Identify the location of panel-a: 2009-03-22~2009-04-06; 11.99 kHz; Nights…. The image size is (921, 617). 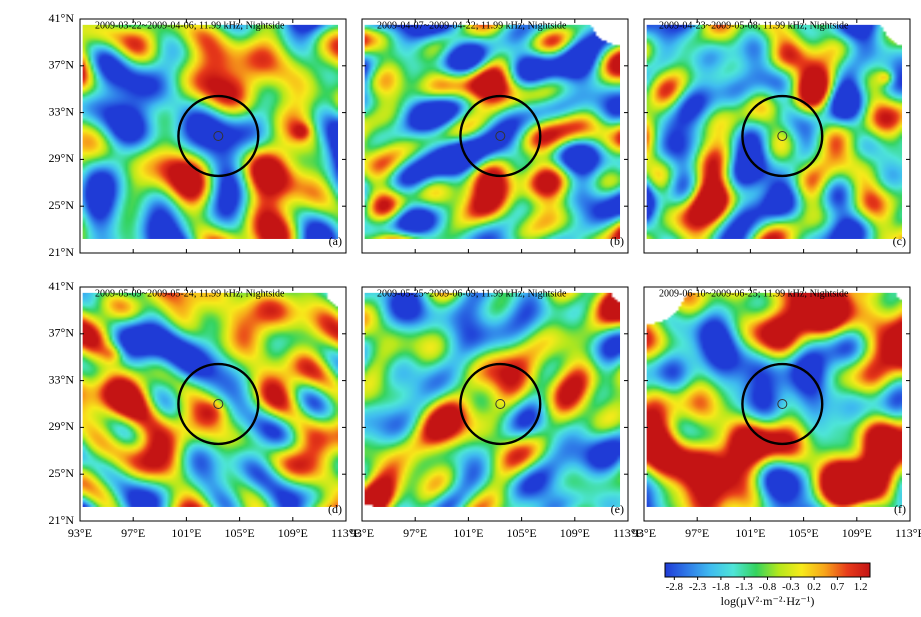
(213, 136).